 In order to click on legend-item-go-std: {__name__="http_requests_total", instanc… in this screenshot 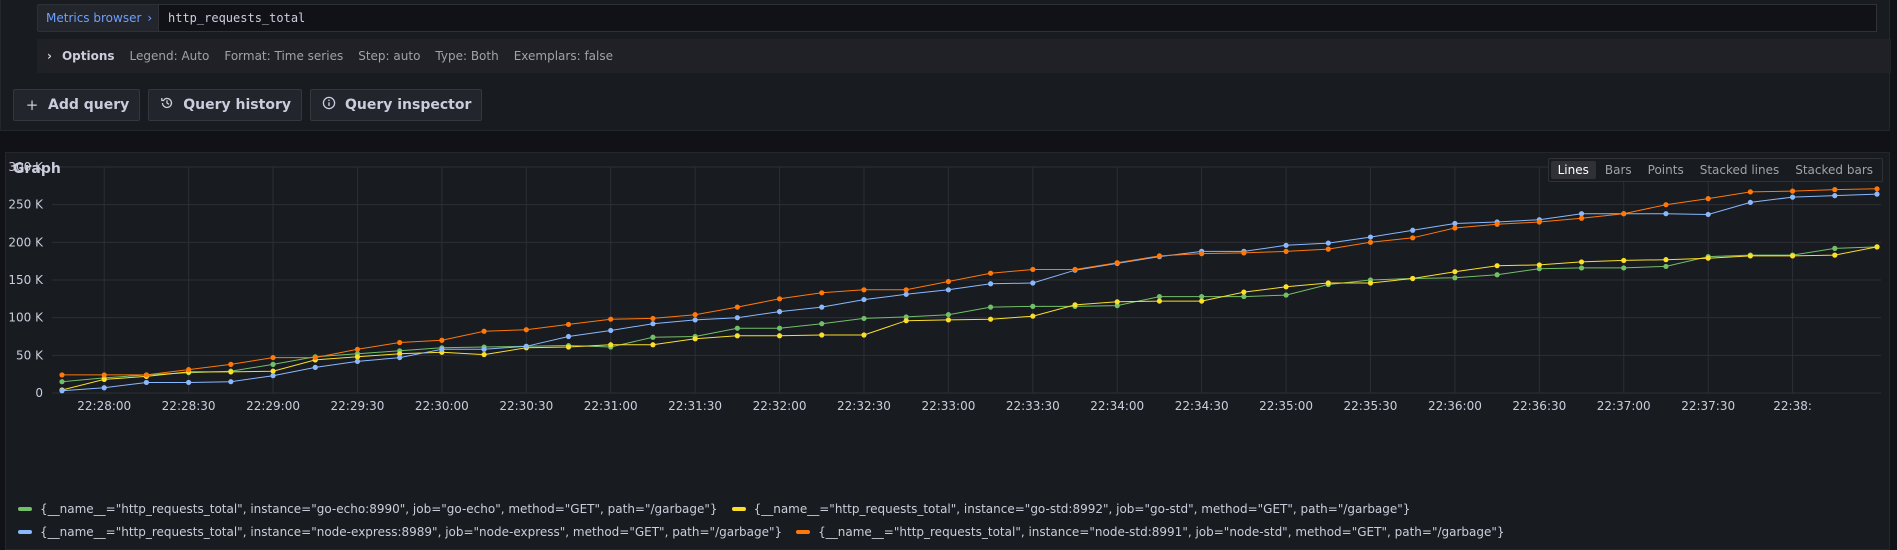, I will do `click(1071, 509)`.